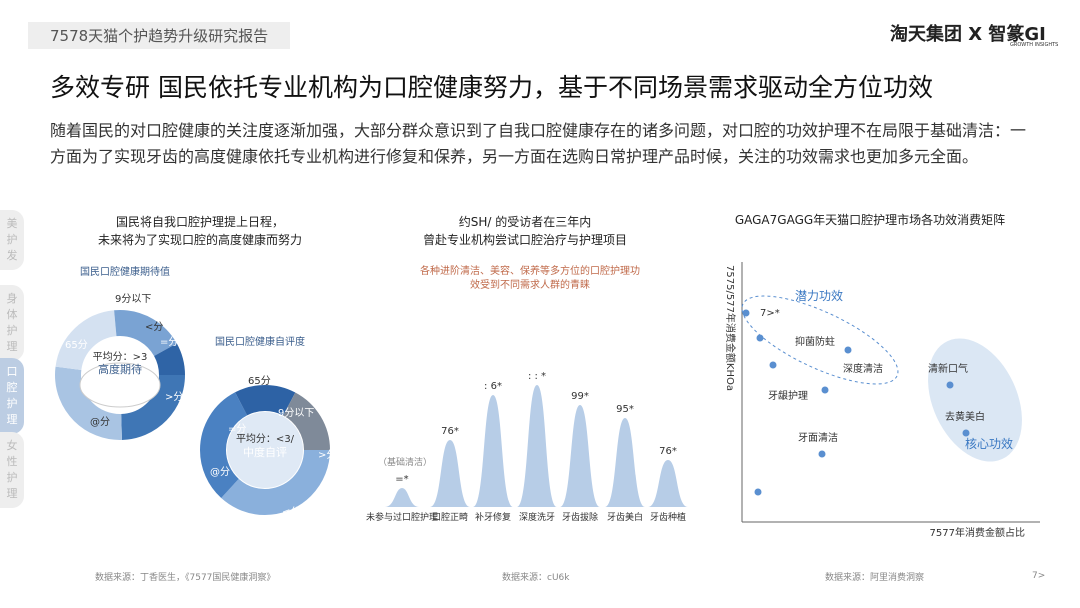  What do you see at coordinates (537, 376) in the screenshot?
I see `value-label: : : *` at bounding box center [537, 376].